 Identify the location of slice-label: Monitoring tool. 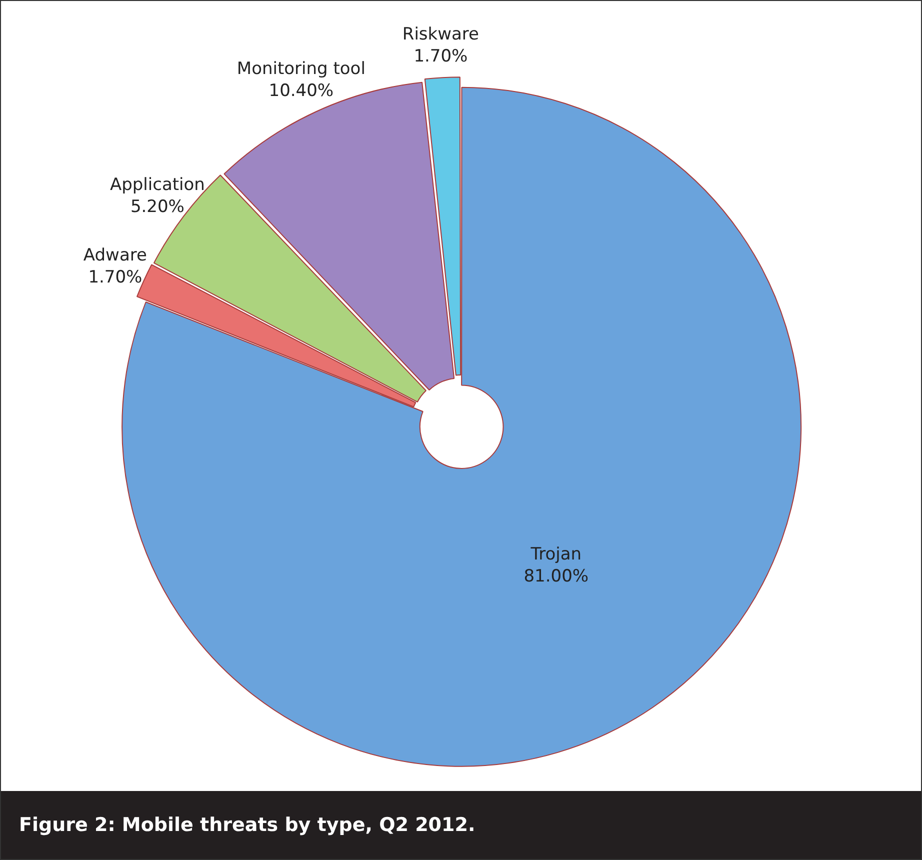
(301, 69).